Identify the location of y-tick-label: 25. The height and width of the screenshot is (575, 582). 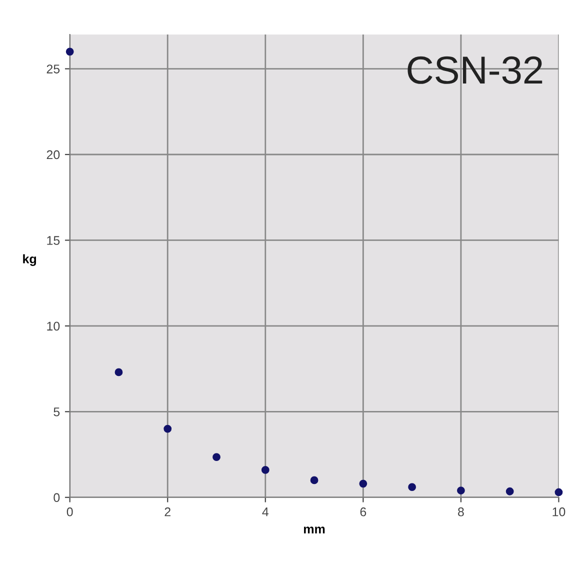
(53, 69).